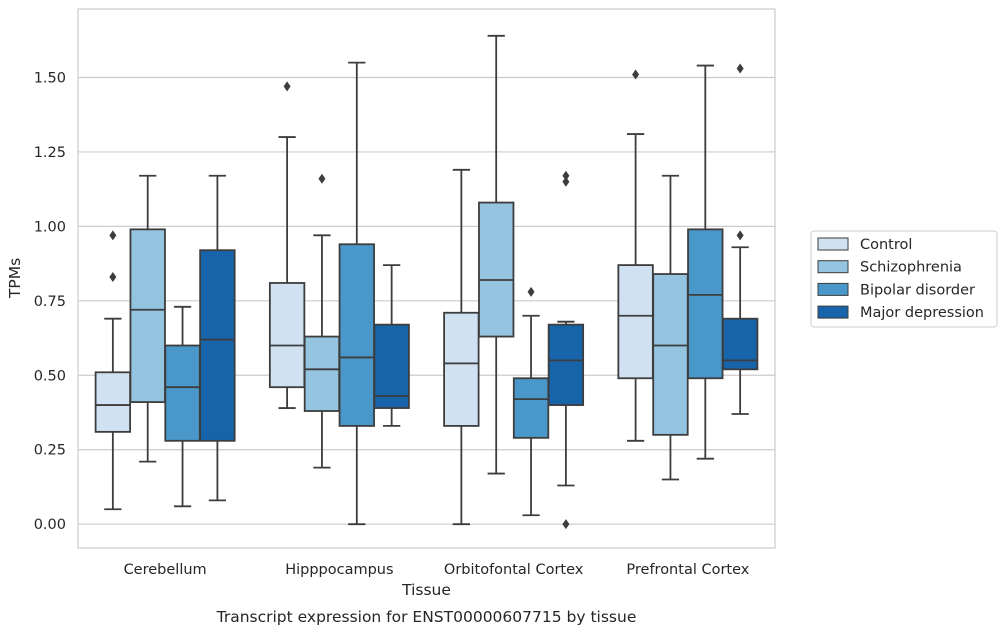 The height and width of the screenshot is (634, 1007). Describe the element at coordinates (50, 153) in the screenshot. I see `y-tick-label: 1.25` at that location.